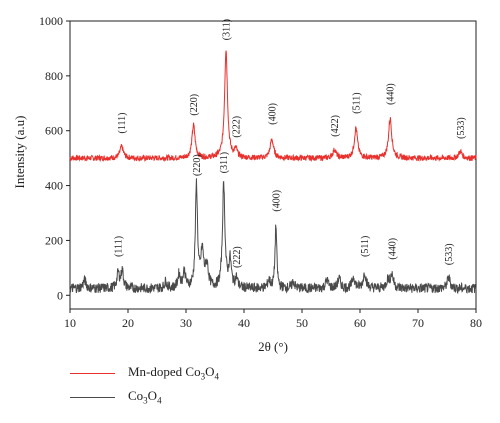 The width and height of the screenshot is (500, 423). I want to click on x-tick-label: 20, so click(128, 323).